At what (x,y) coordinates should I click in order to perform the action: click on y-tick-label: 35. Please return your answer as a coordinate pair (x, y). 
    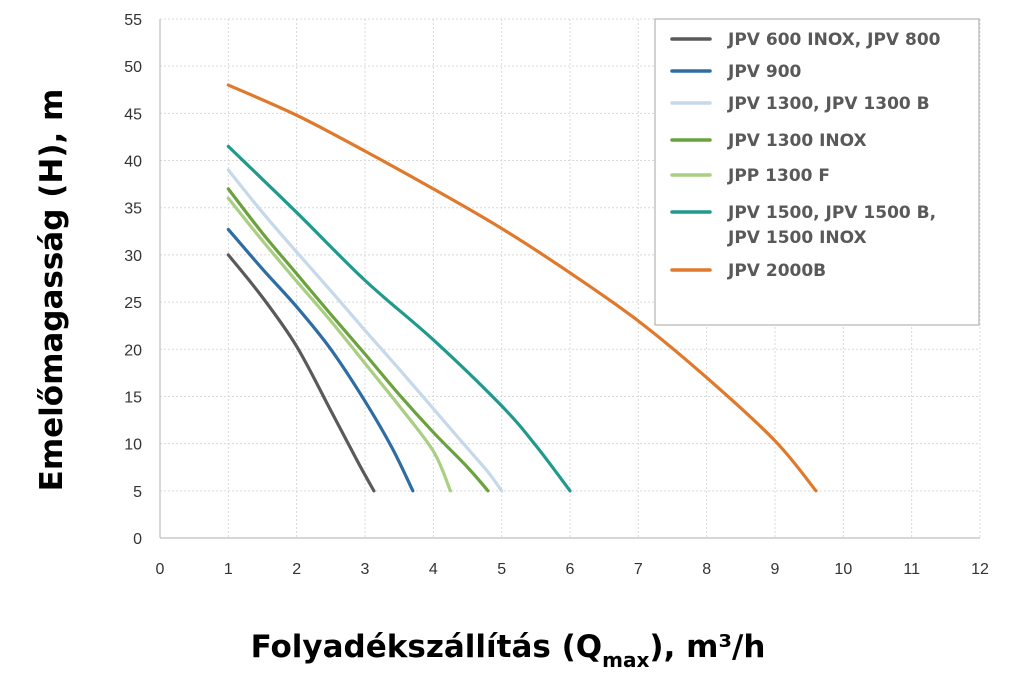
    Looking at the image, I should click on (133, 209).